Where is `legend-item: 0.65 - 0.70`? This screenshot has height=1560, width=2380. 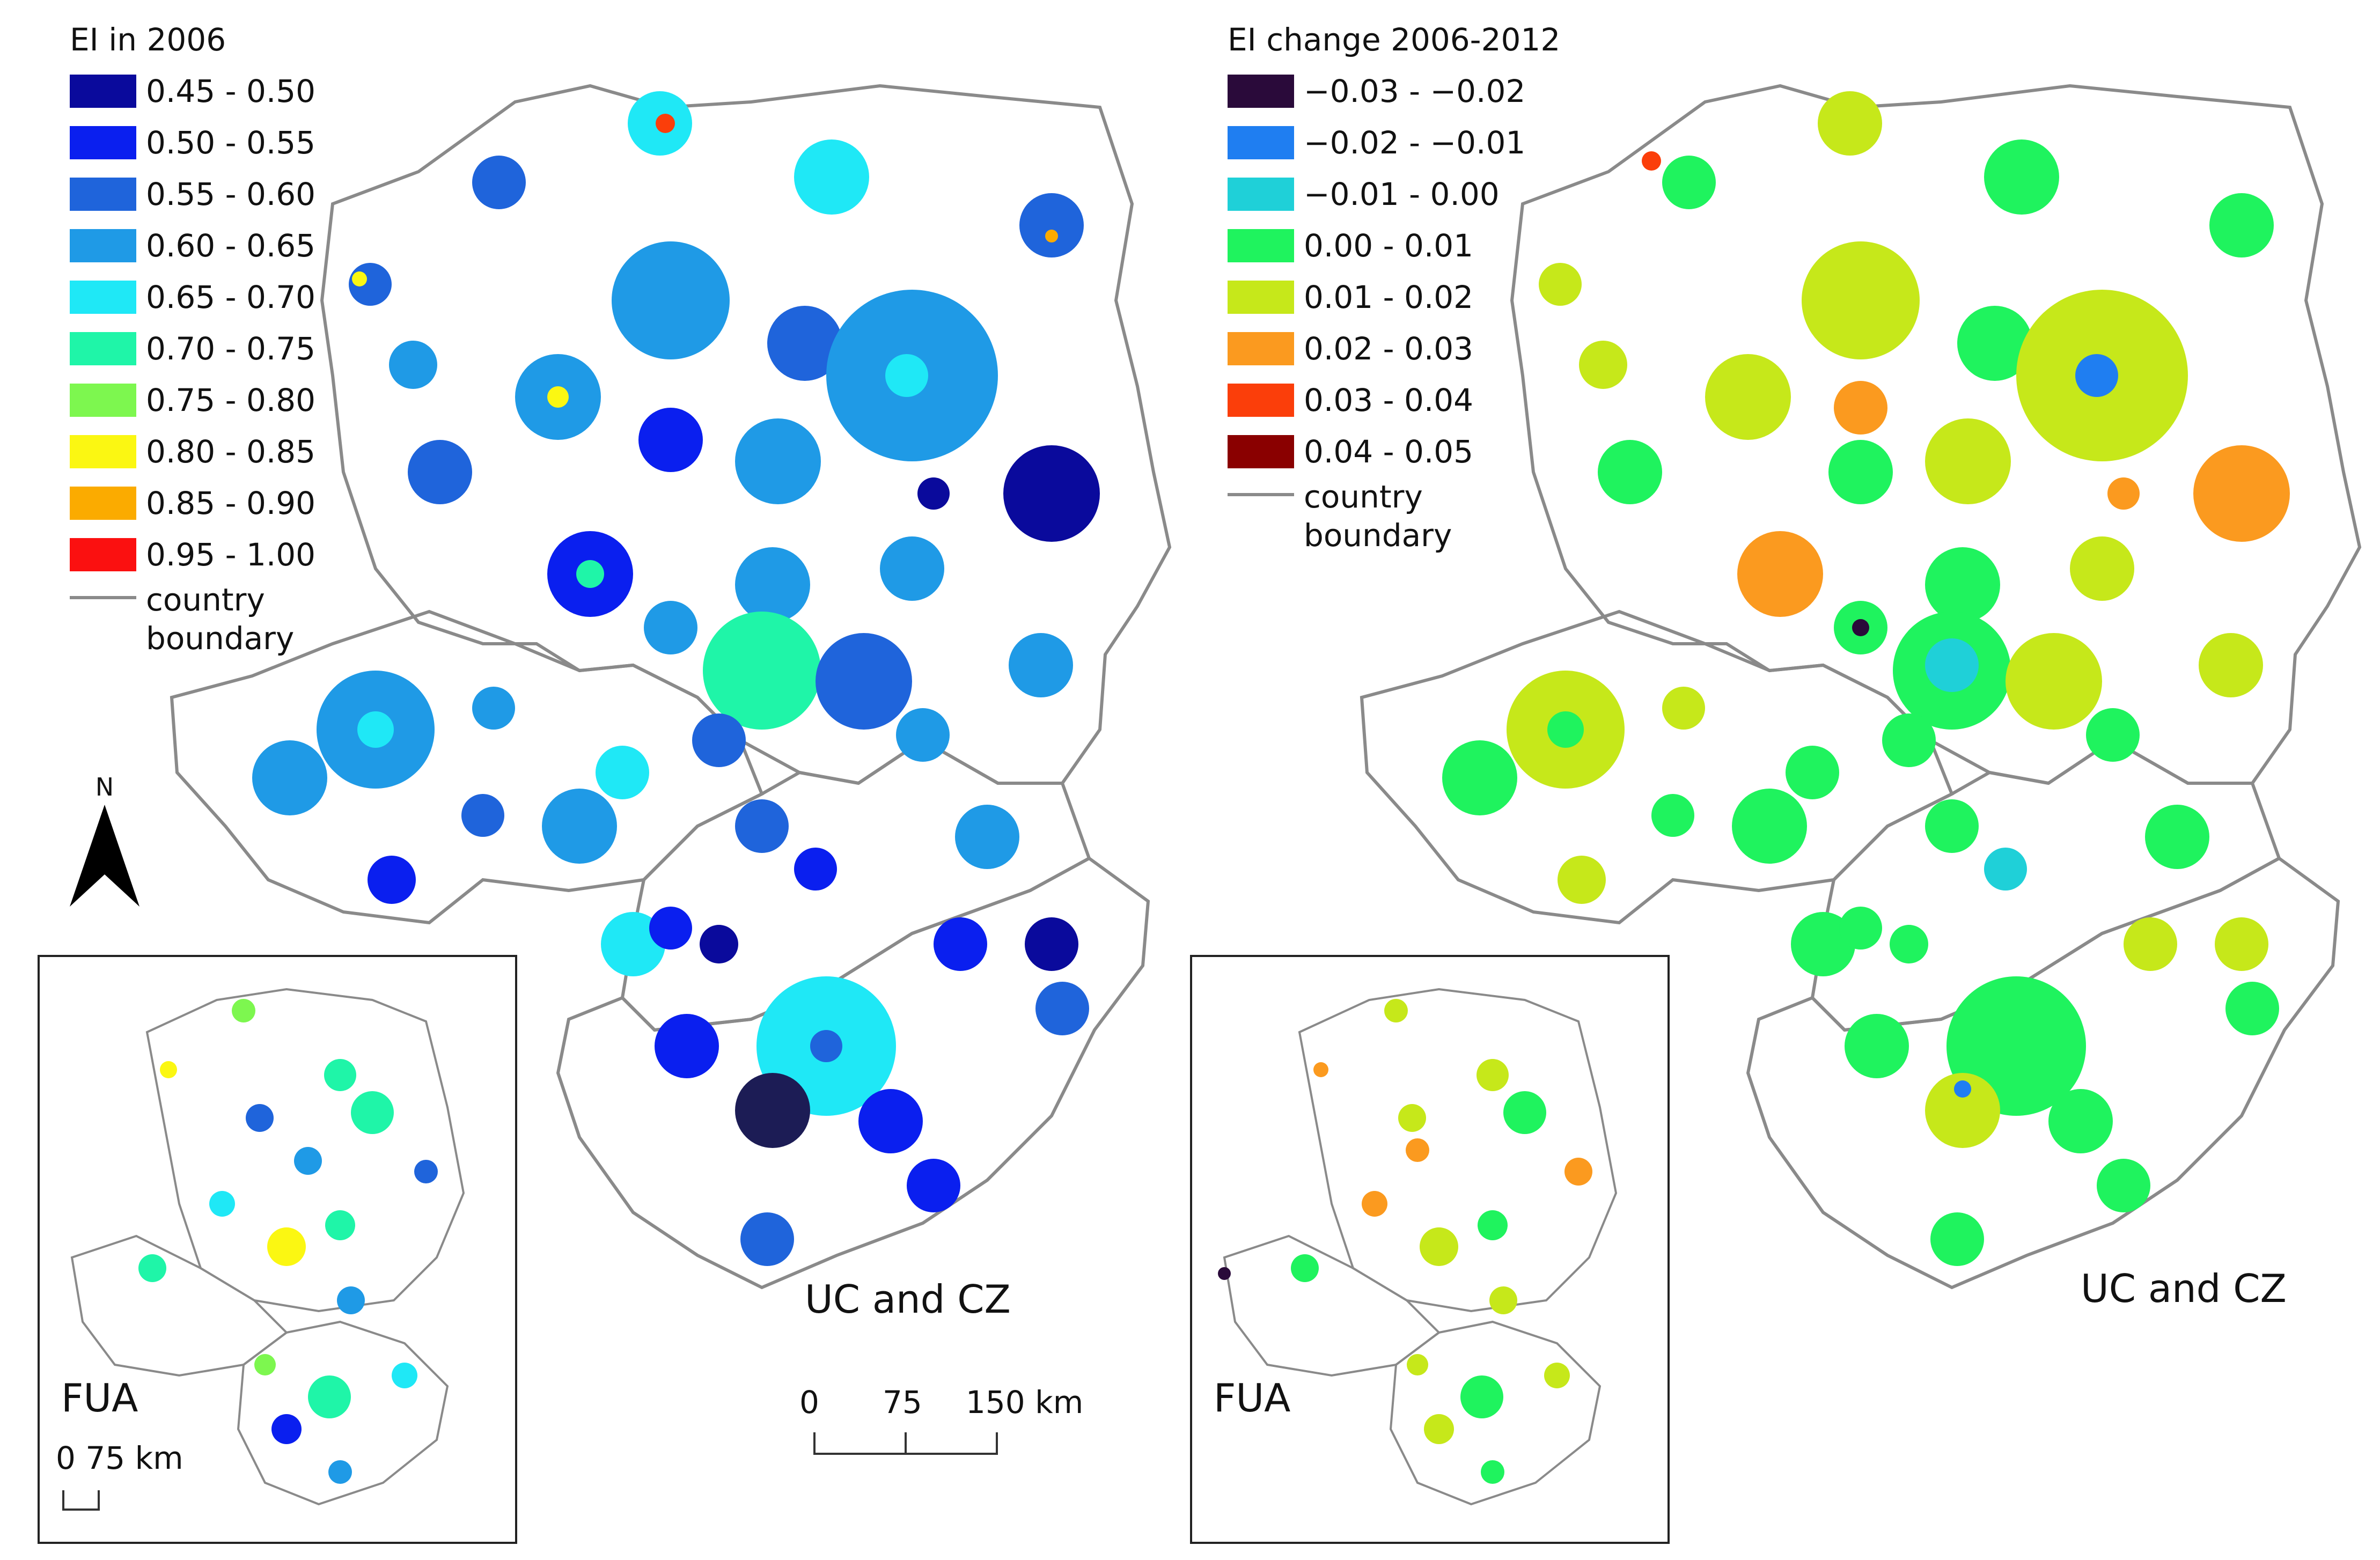
legend-item: 0.65 - 0.70 is located at coordinates (192, 297).